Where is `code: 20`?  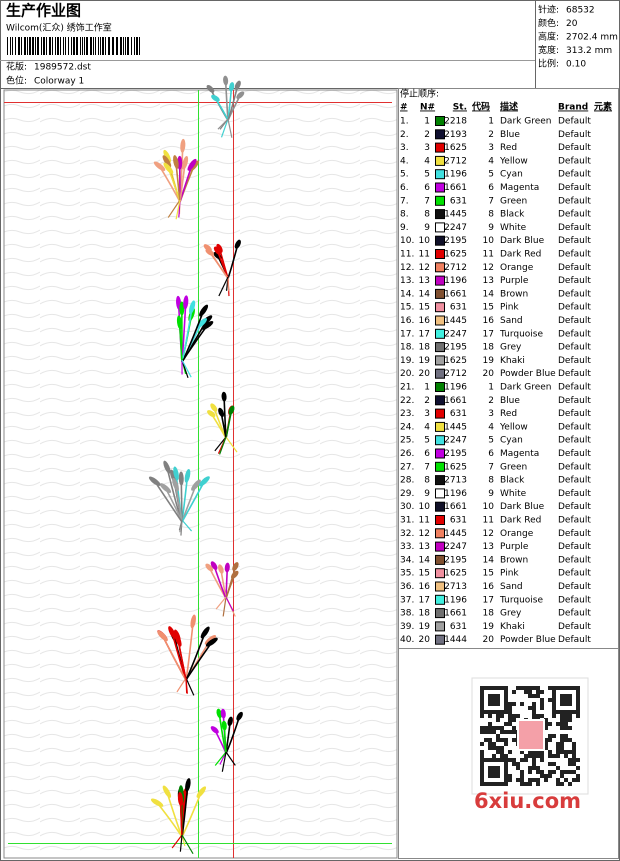
code: 20 is located at coordinates (489, 374).